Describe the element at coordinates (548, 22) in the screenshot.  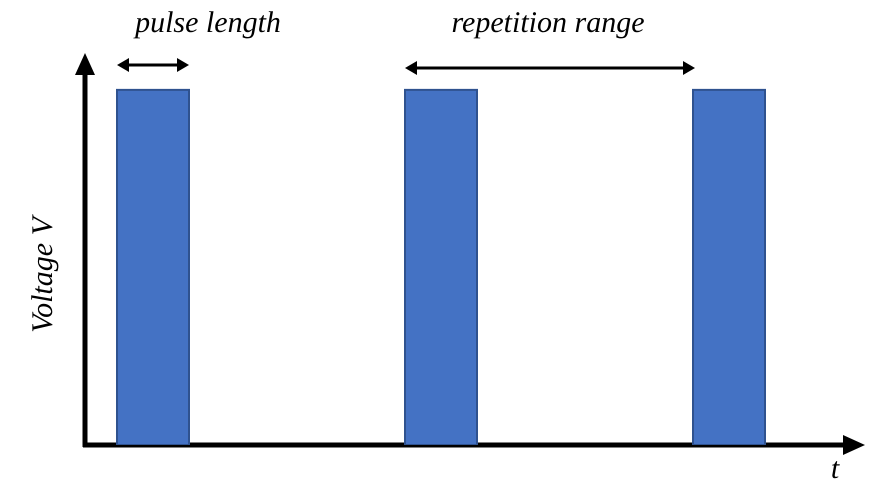
I see `text: repetition range` at that location.